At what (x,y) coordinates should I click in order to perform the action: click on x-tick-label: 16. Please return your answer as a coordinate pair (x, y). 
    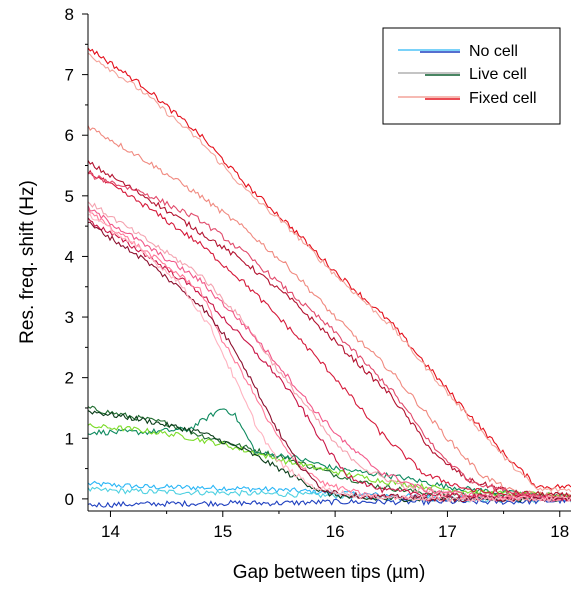
    Looking at the image, I should click on (335, 531).